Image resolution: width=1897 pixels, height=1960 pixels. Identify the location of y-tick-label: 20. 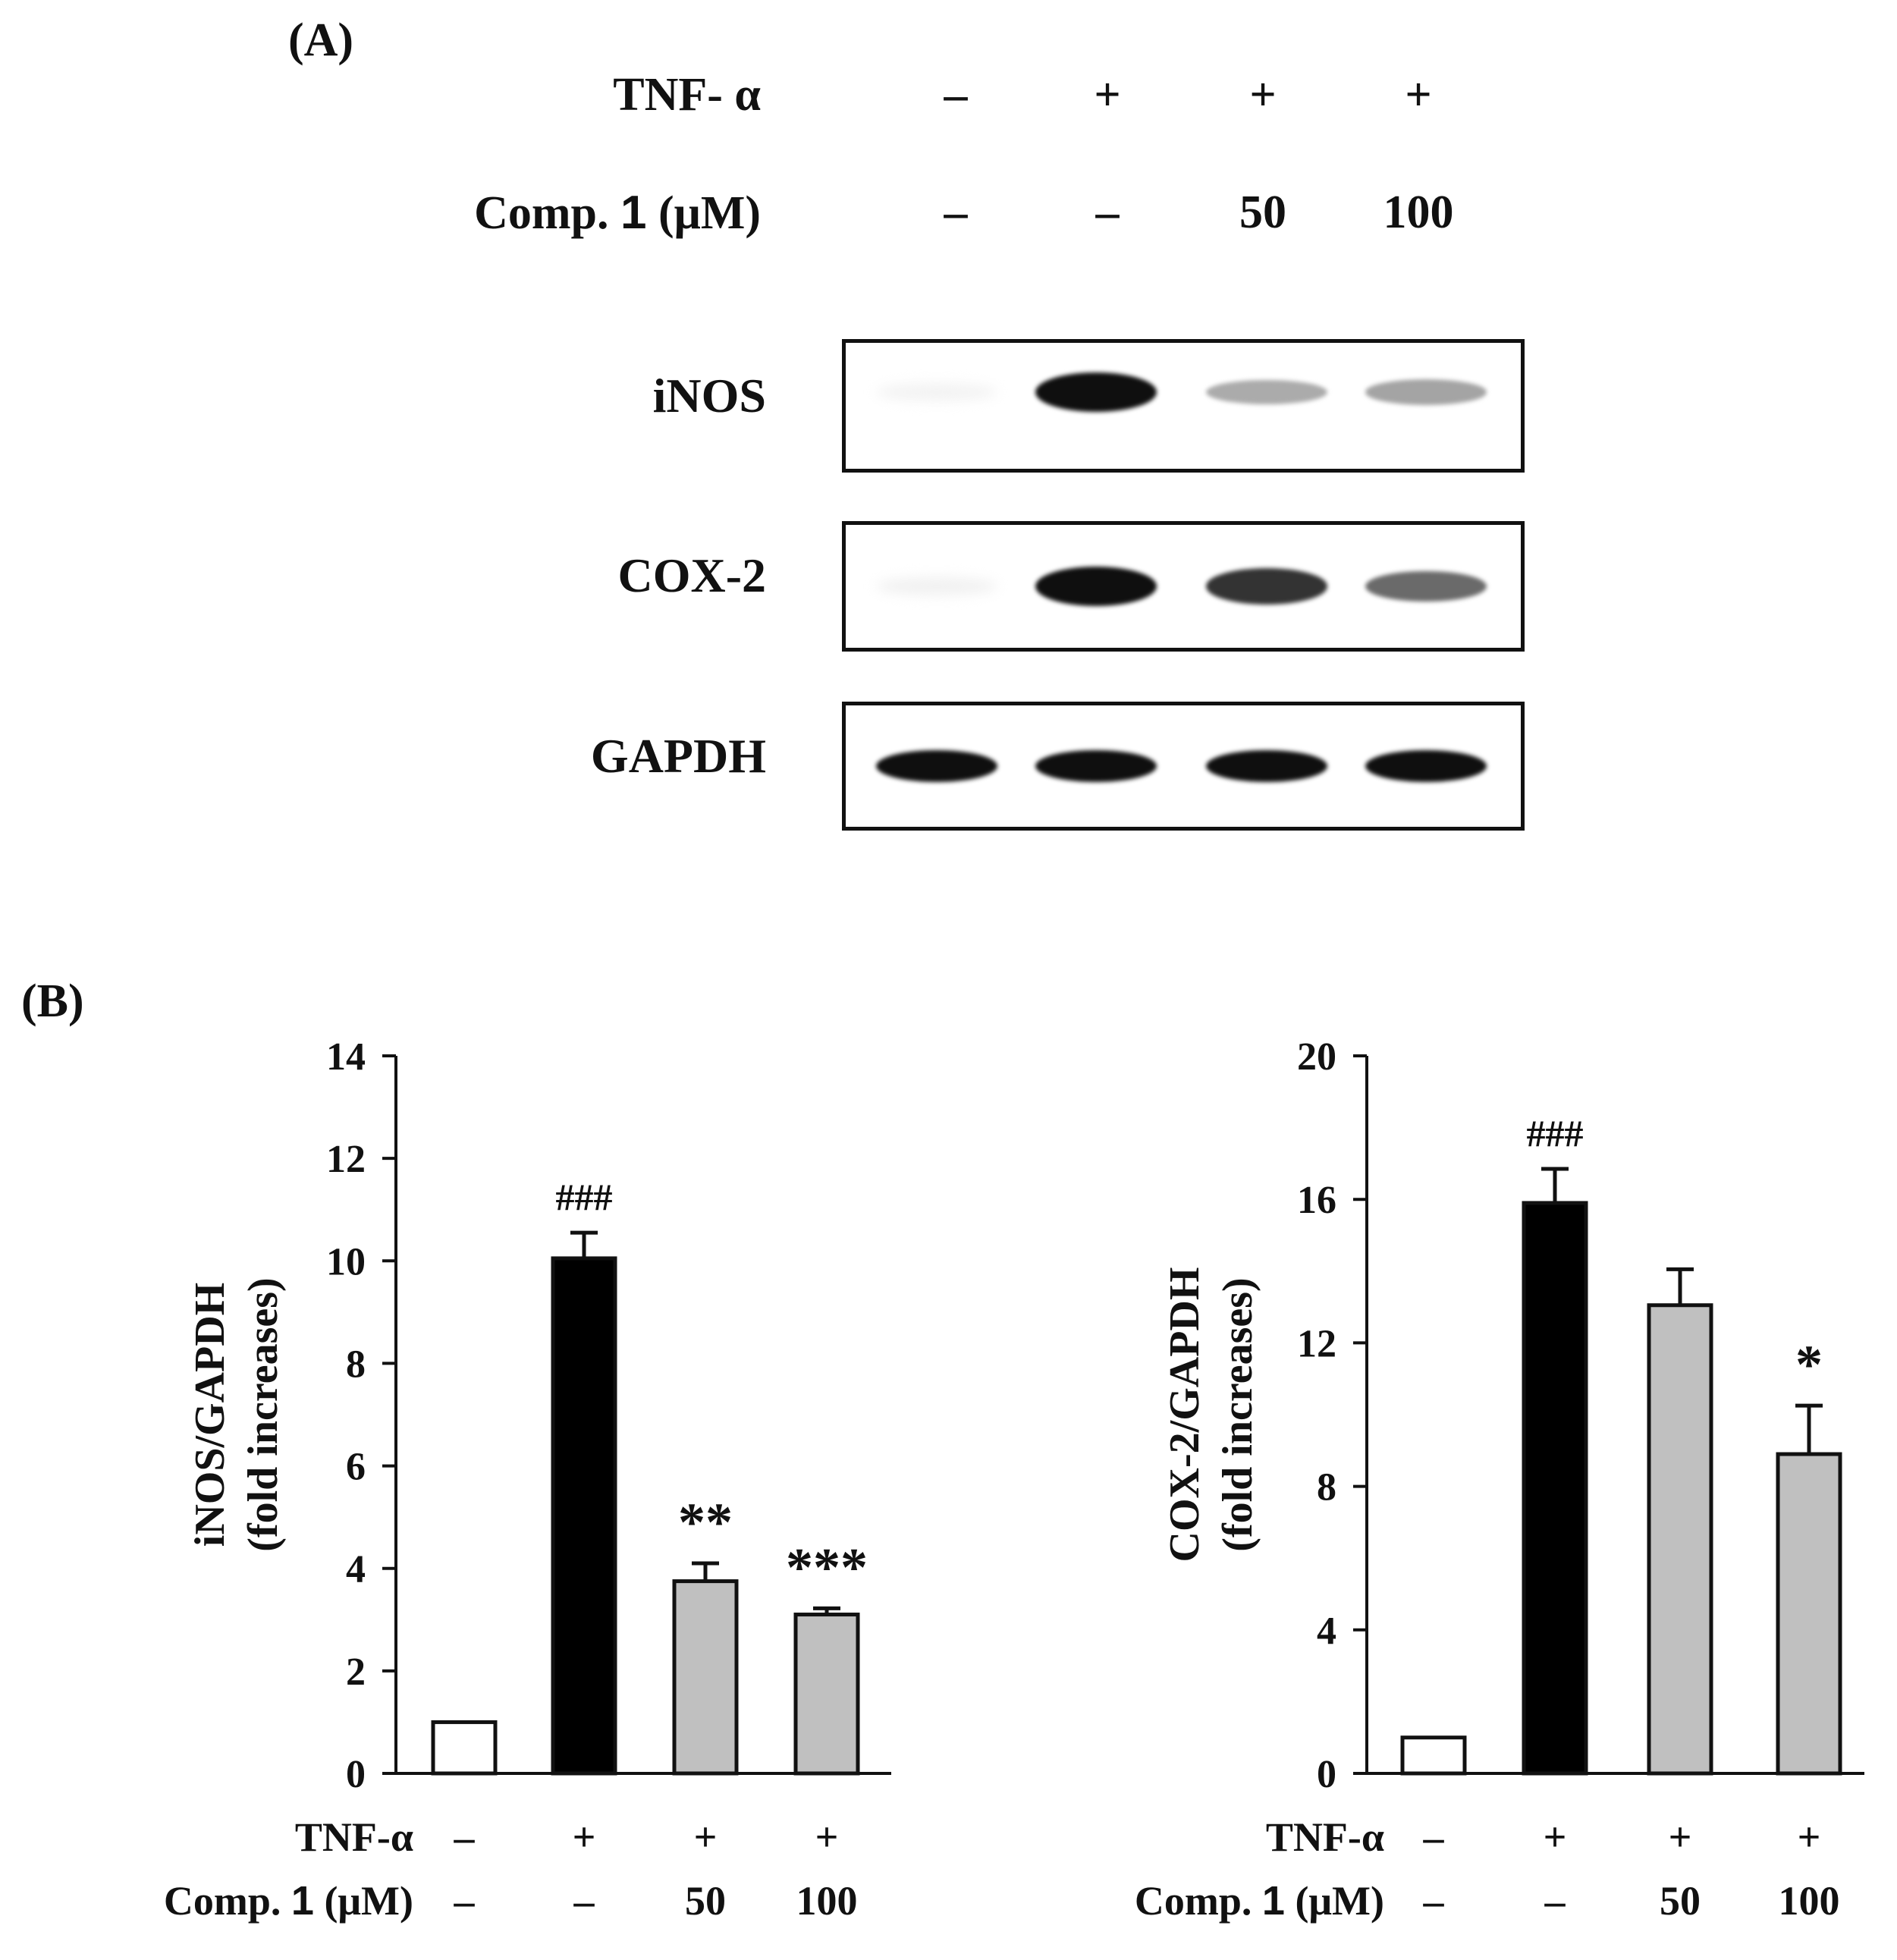
(1316, 1057).